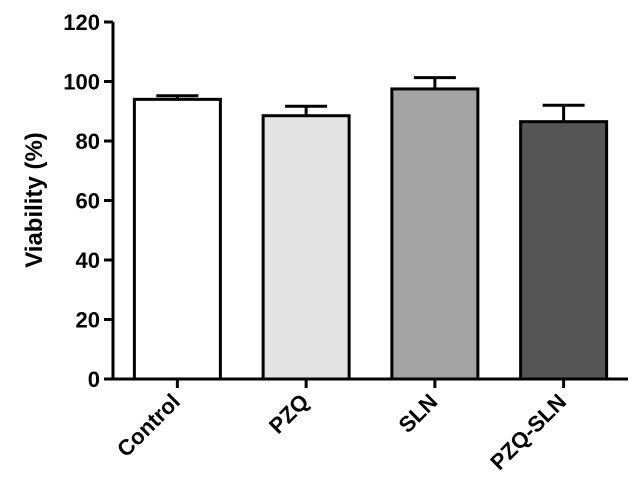 This screenshot has width=637, height=497. I want to click on y-tick-label: 0, so click(94, 379).